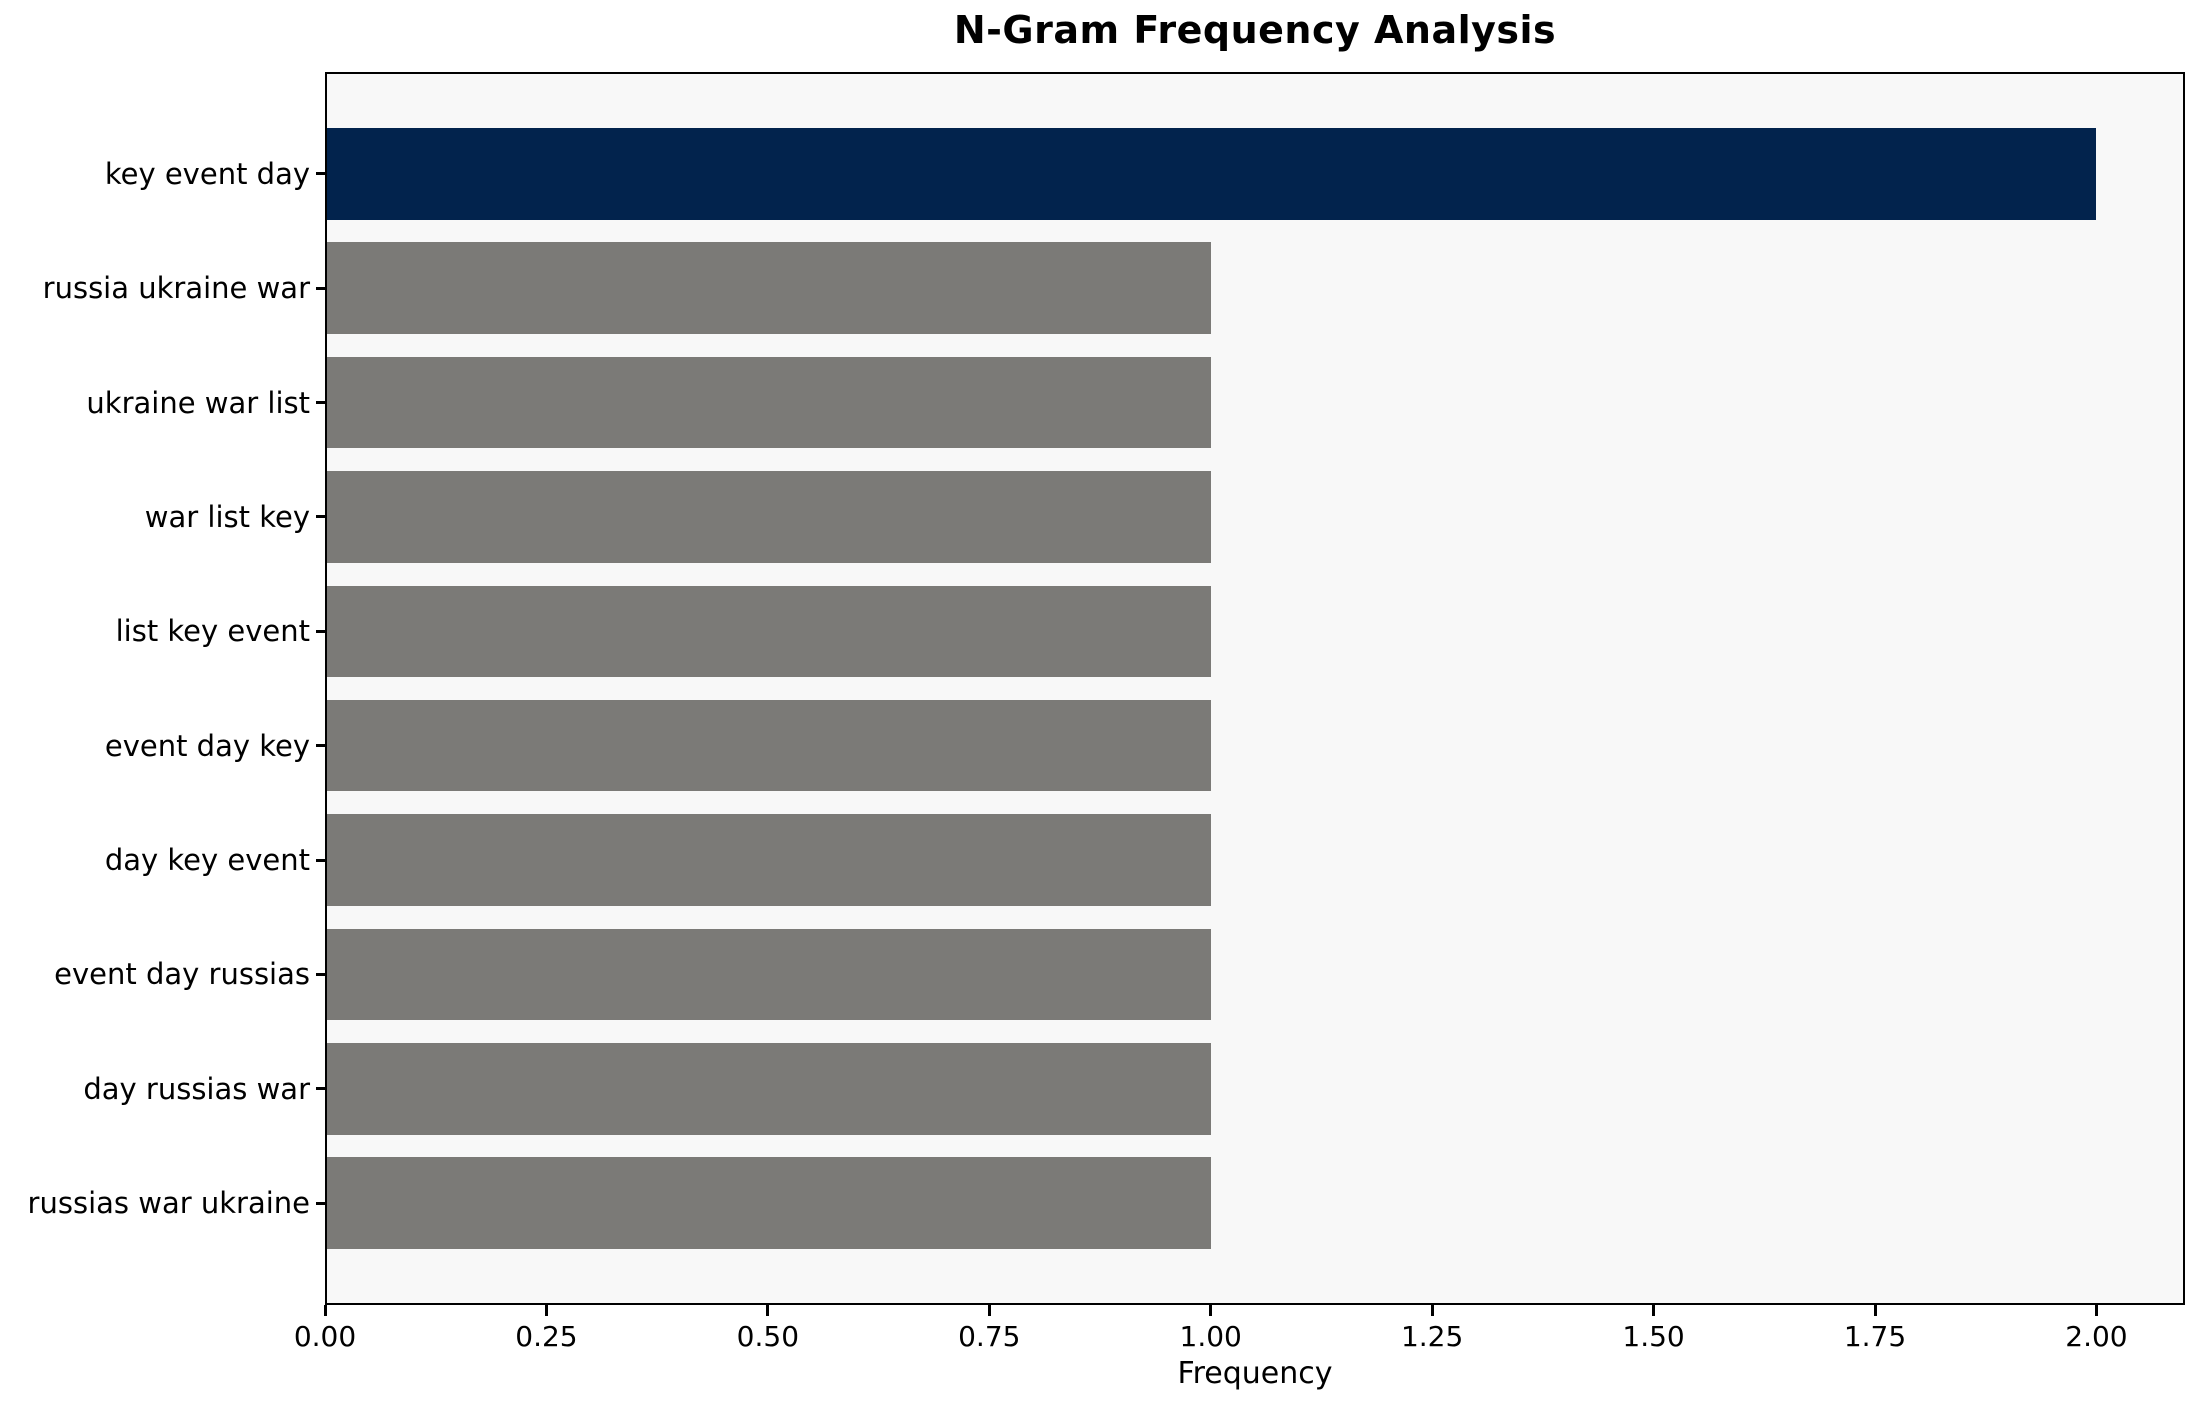  Describe the element at coordinates (546, 1336) in the screenshot. I see `x-tick-label: 0.25` at that location.